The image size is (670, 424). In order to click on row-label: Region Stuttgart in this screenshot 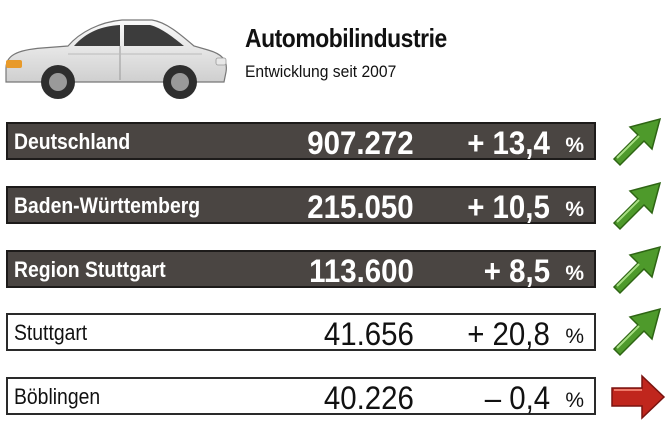, I will do `click(90, 269)`.